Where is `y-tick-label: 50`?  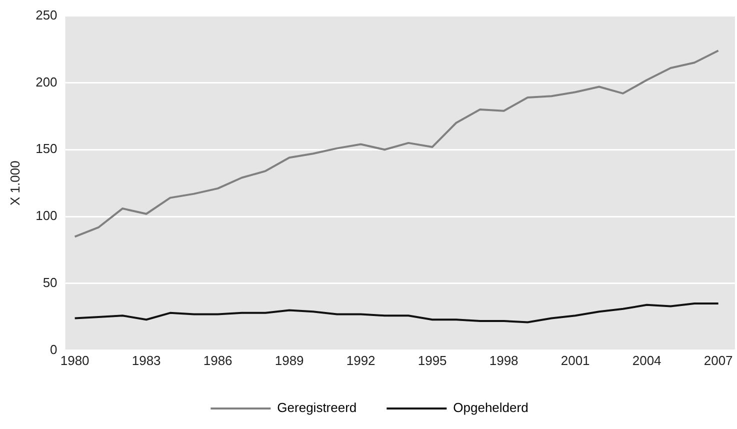 y-tick-label: 50 is located at coordinates (50, 282).